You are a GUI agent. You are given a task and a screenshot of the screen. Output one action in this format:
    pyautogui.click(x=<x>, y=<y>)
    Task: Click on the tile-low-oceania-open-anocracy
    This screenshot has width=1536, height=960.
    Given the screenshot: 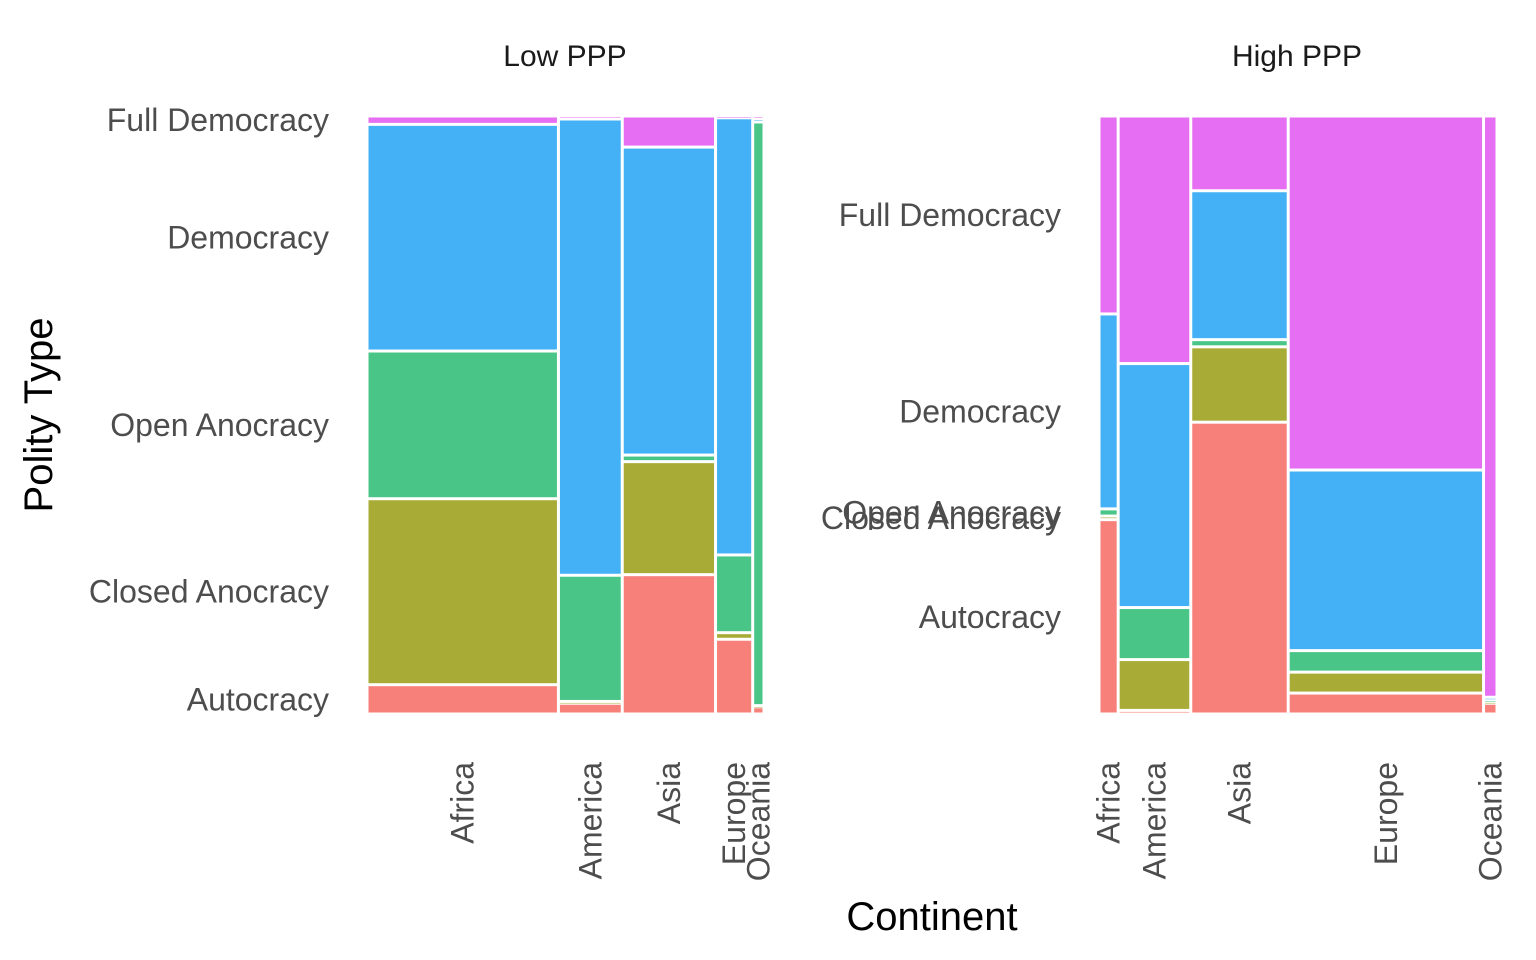 What is the action you would take?
    pyautogui.click(x=758, y=414)
    